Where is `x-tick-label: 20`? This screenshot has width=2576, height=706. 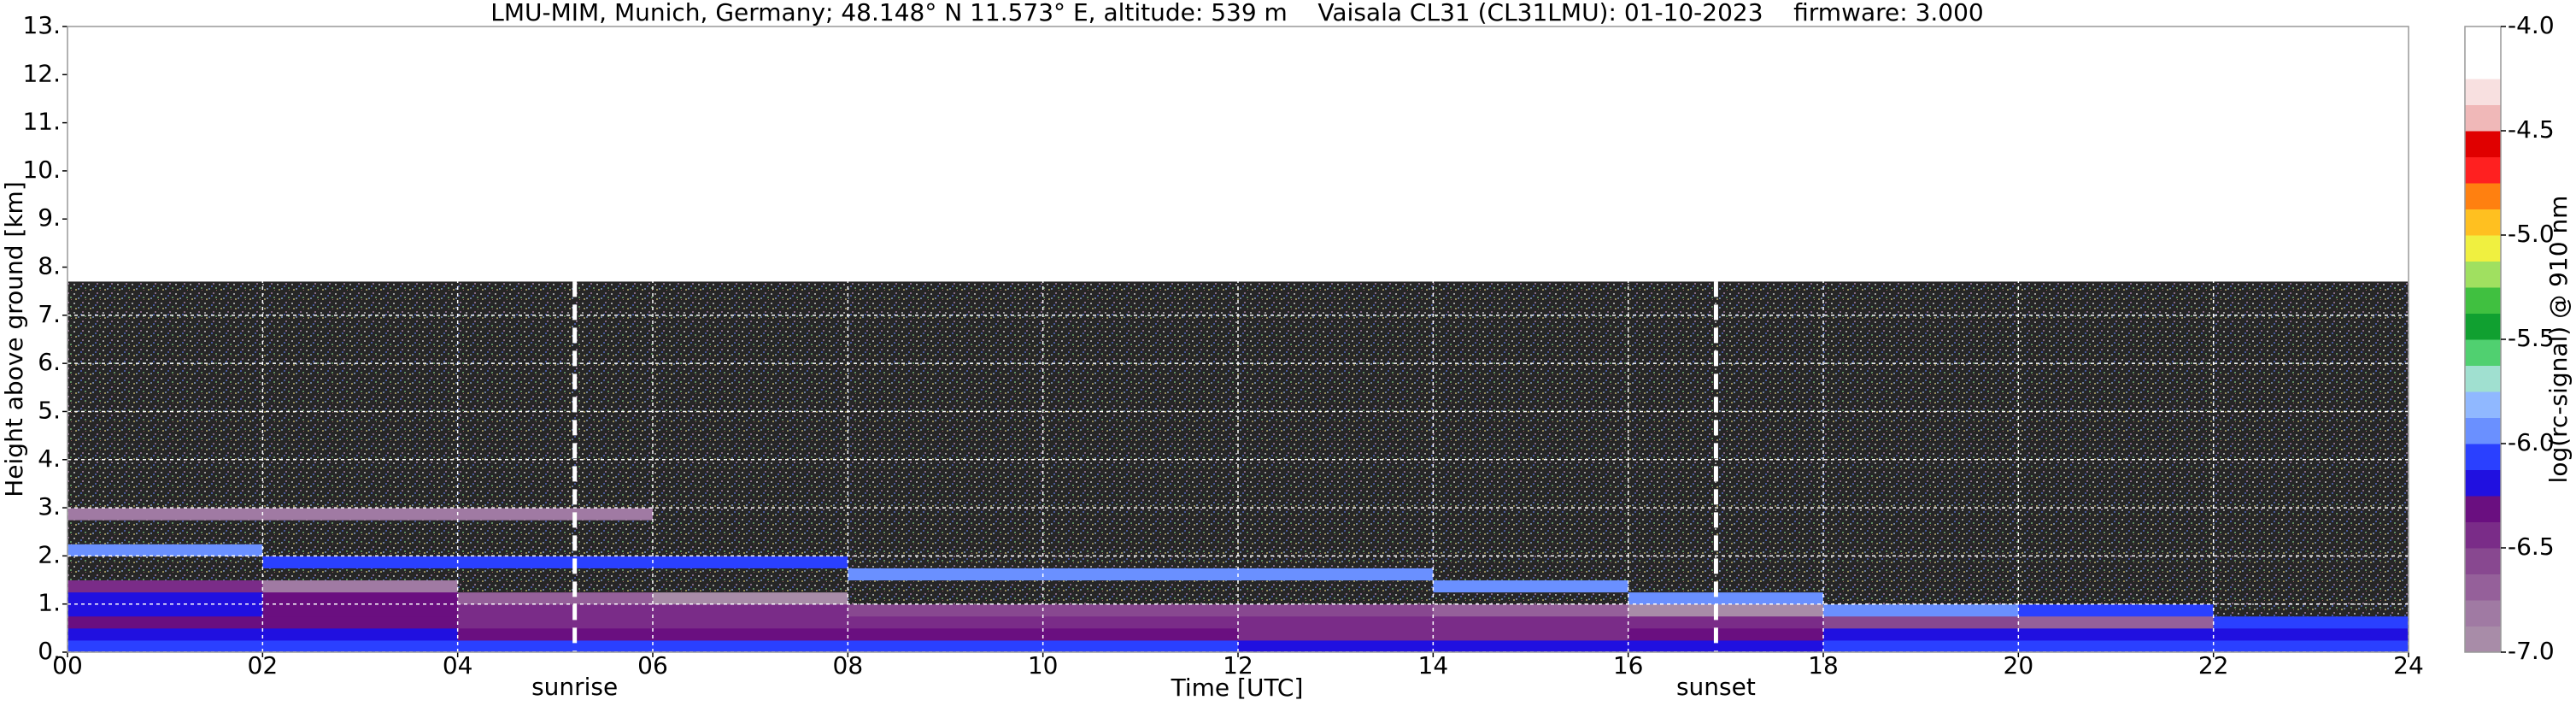 x-tick-label: 20 is located at coordinates (2019, 665).